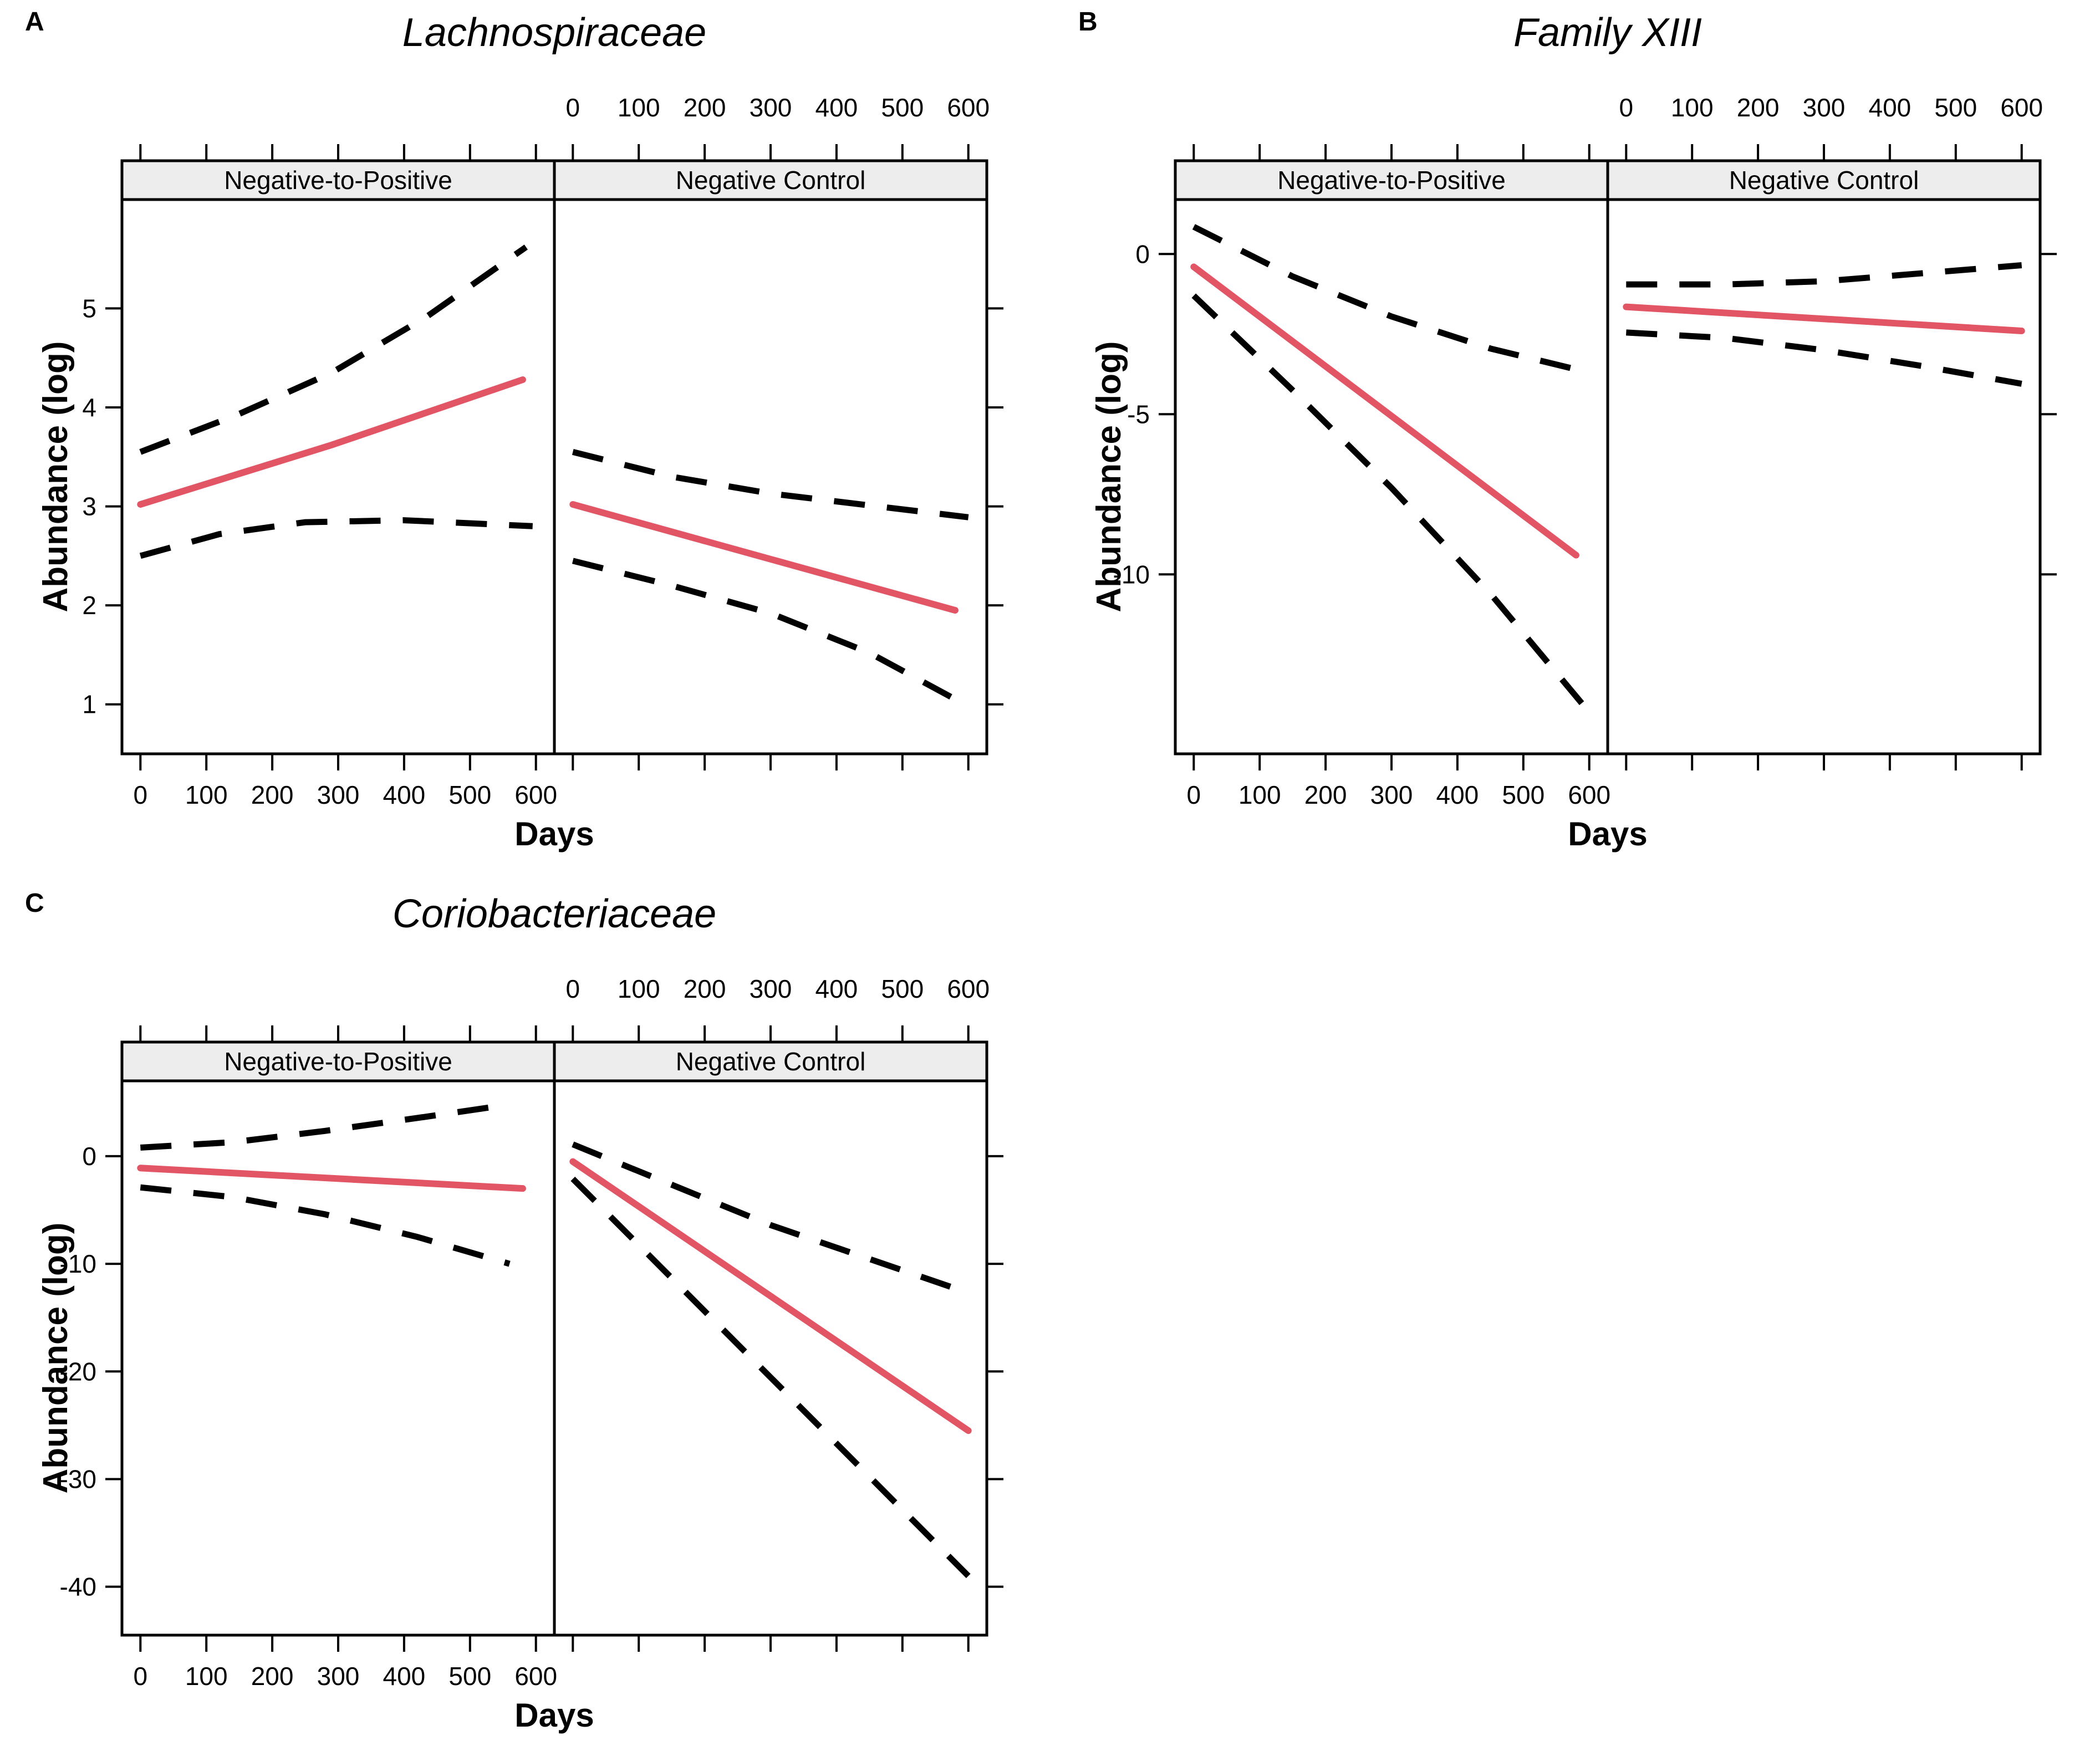 This screenshot has width=2100, height=1746. Describe the element at coordinates (89, 506) in the screenshot. I see `y-axis-tick-label: 3` at that location.